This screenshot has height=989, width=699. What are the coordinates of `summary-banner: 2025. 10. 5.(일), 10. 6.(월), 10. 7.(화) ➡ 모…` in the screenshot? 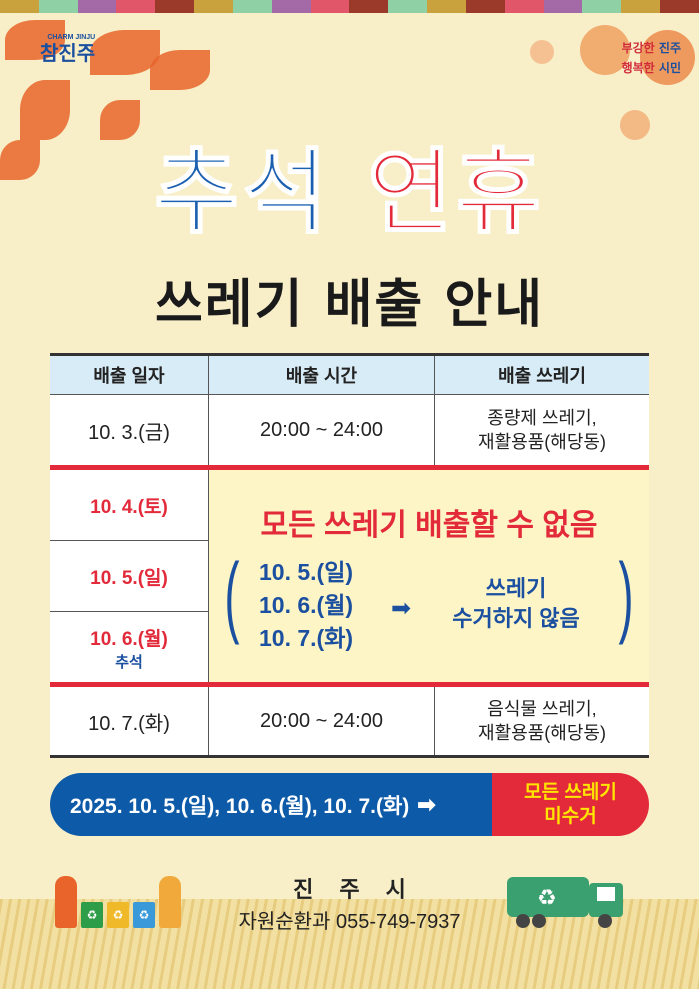 It's located at (349, 804).